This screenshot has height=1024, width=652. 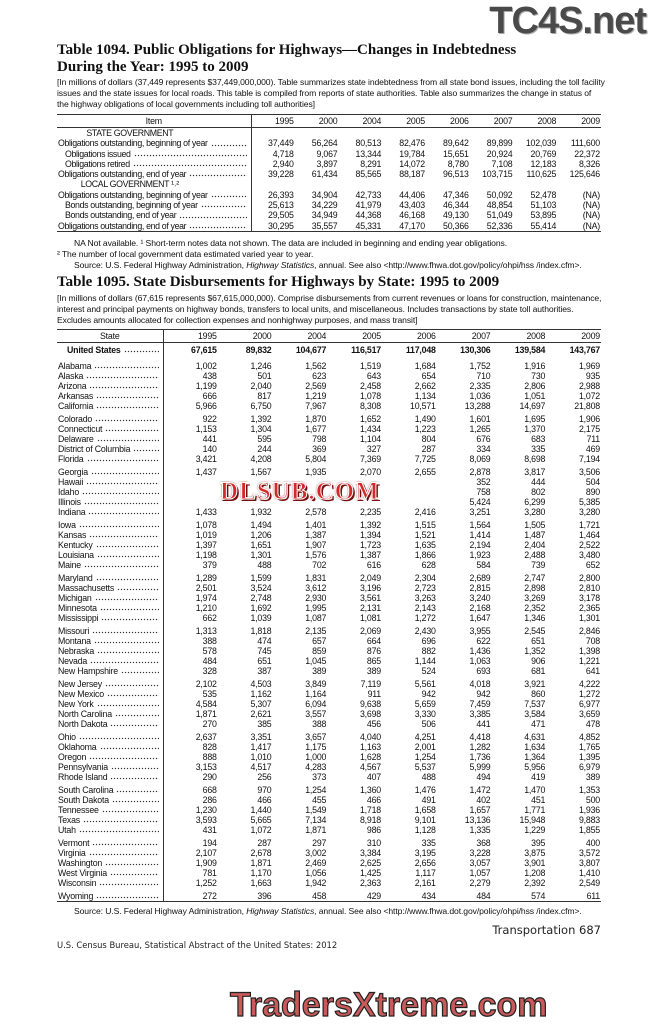 I want to click on row-label-text: Louisiana, so click(x=76, y=554).